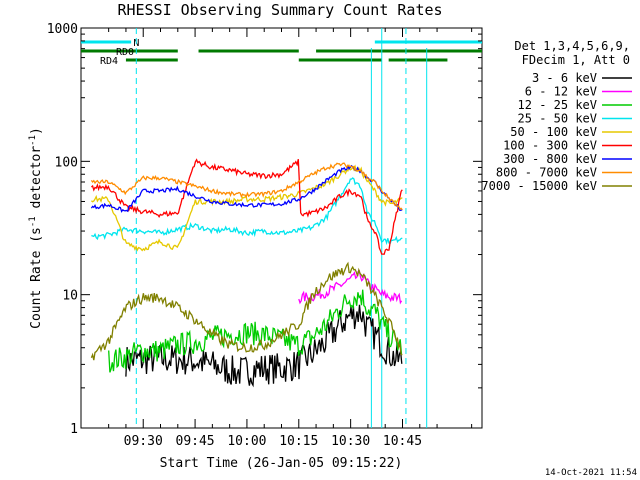  What do you see at coordinates (281, 463) in the screenshot?
I see `x-axis-label: Start Time (26-Jan-05 09:15:22)` at bounding box center [281, 463].